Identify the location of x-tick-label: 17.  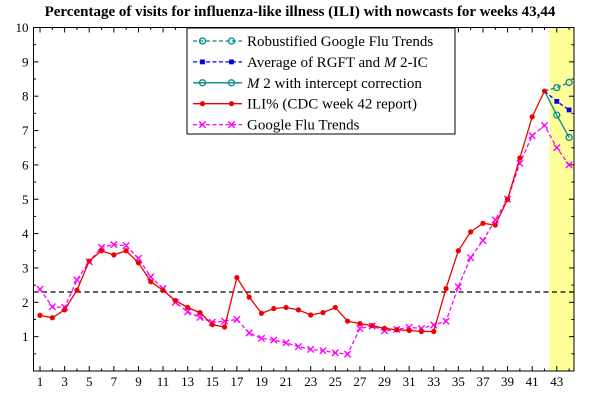
(237, 381).